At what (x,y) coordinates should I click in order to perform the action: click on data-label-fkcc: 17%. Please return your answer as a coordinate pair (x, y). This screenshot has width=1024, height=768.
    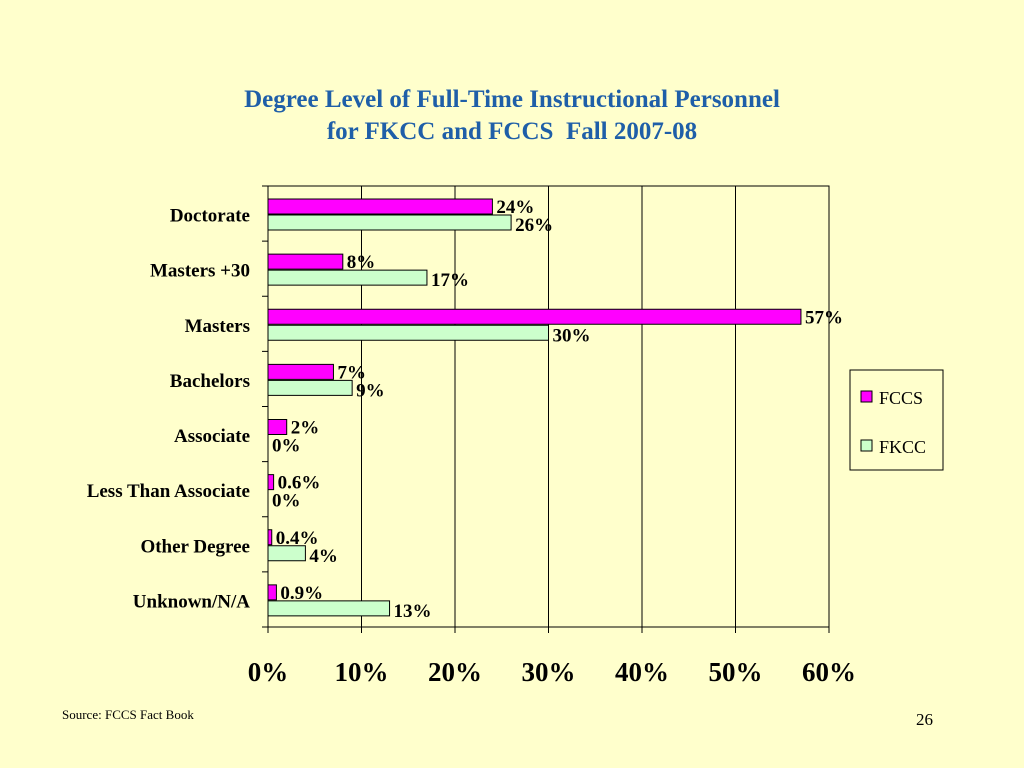
    Looking at the image, I should click on (450, 280).